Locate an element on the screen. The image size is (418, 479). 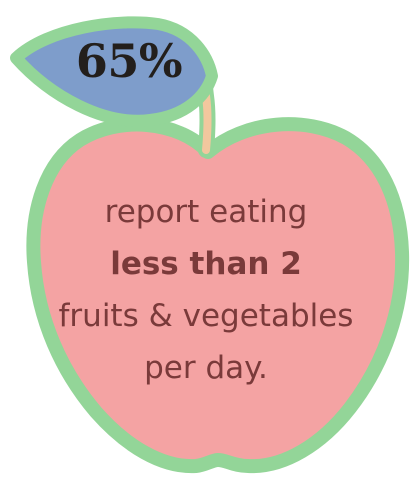
caption-line-4: per day. is located at coordinates (206, 368).